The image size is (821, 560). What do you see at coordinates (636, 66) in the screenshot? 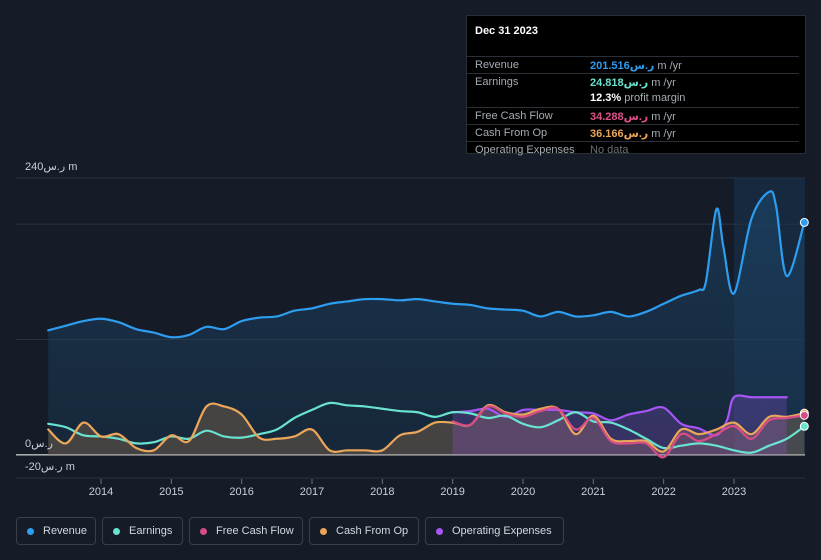
I see `tooltip-value: 201.516ر.س m /yr` at bounding box center [636, 66].